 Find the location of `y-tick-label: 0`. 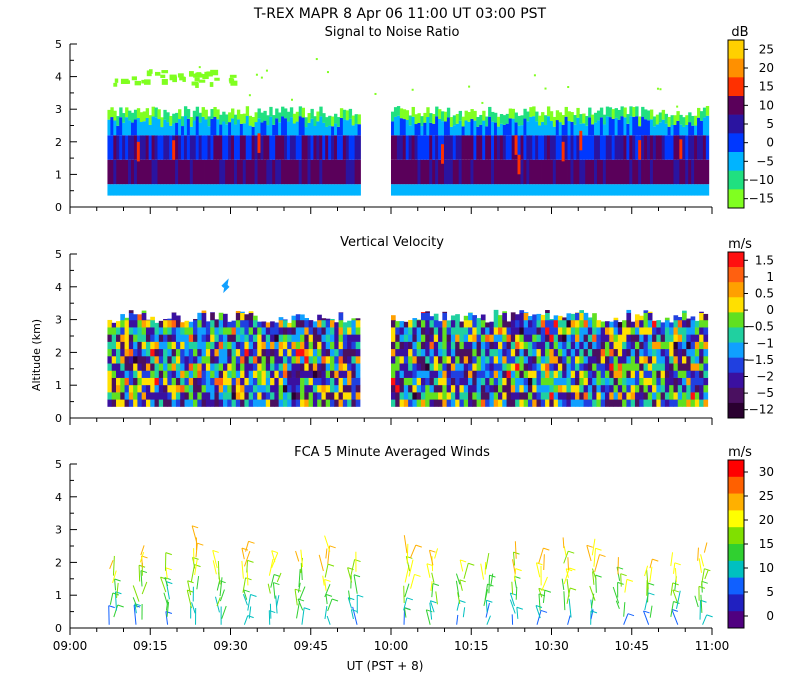

y-tick-label: 0 is located at coordinates (58, 207).